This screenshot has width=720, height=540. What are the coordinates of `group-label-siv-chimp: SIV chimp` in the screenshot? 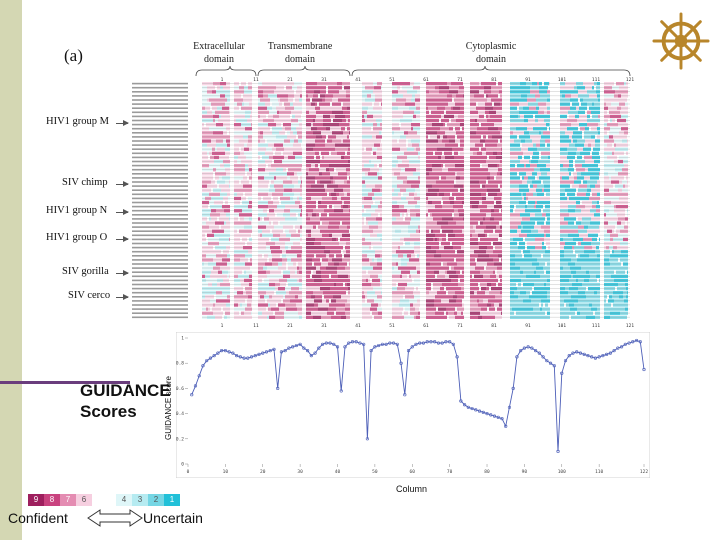 It's located at (85, 182).